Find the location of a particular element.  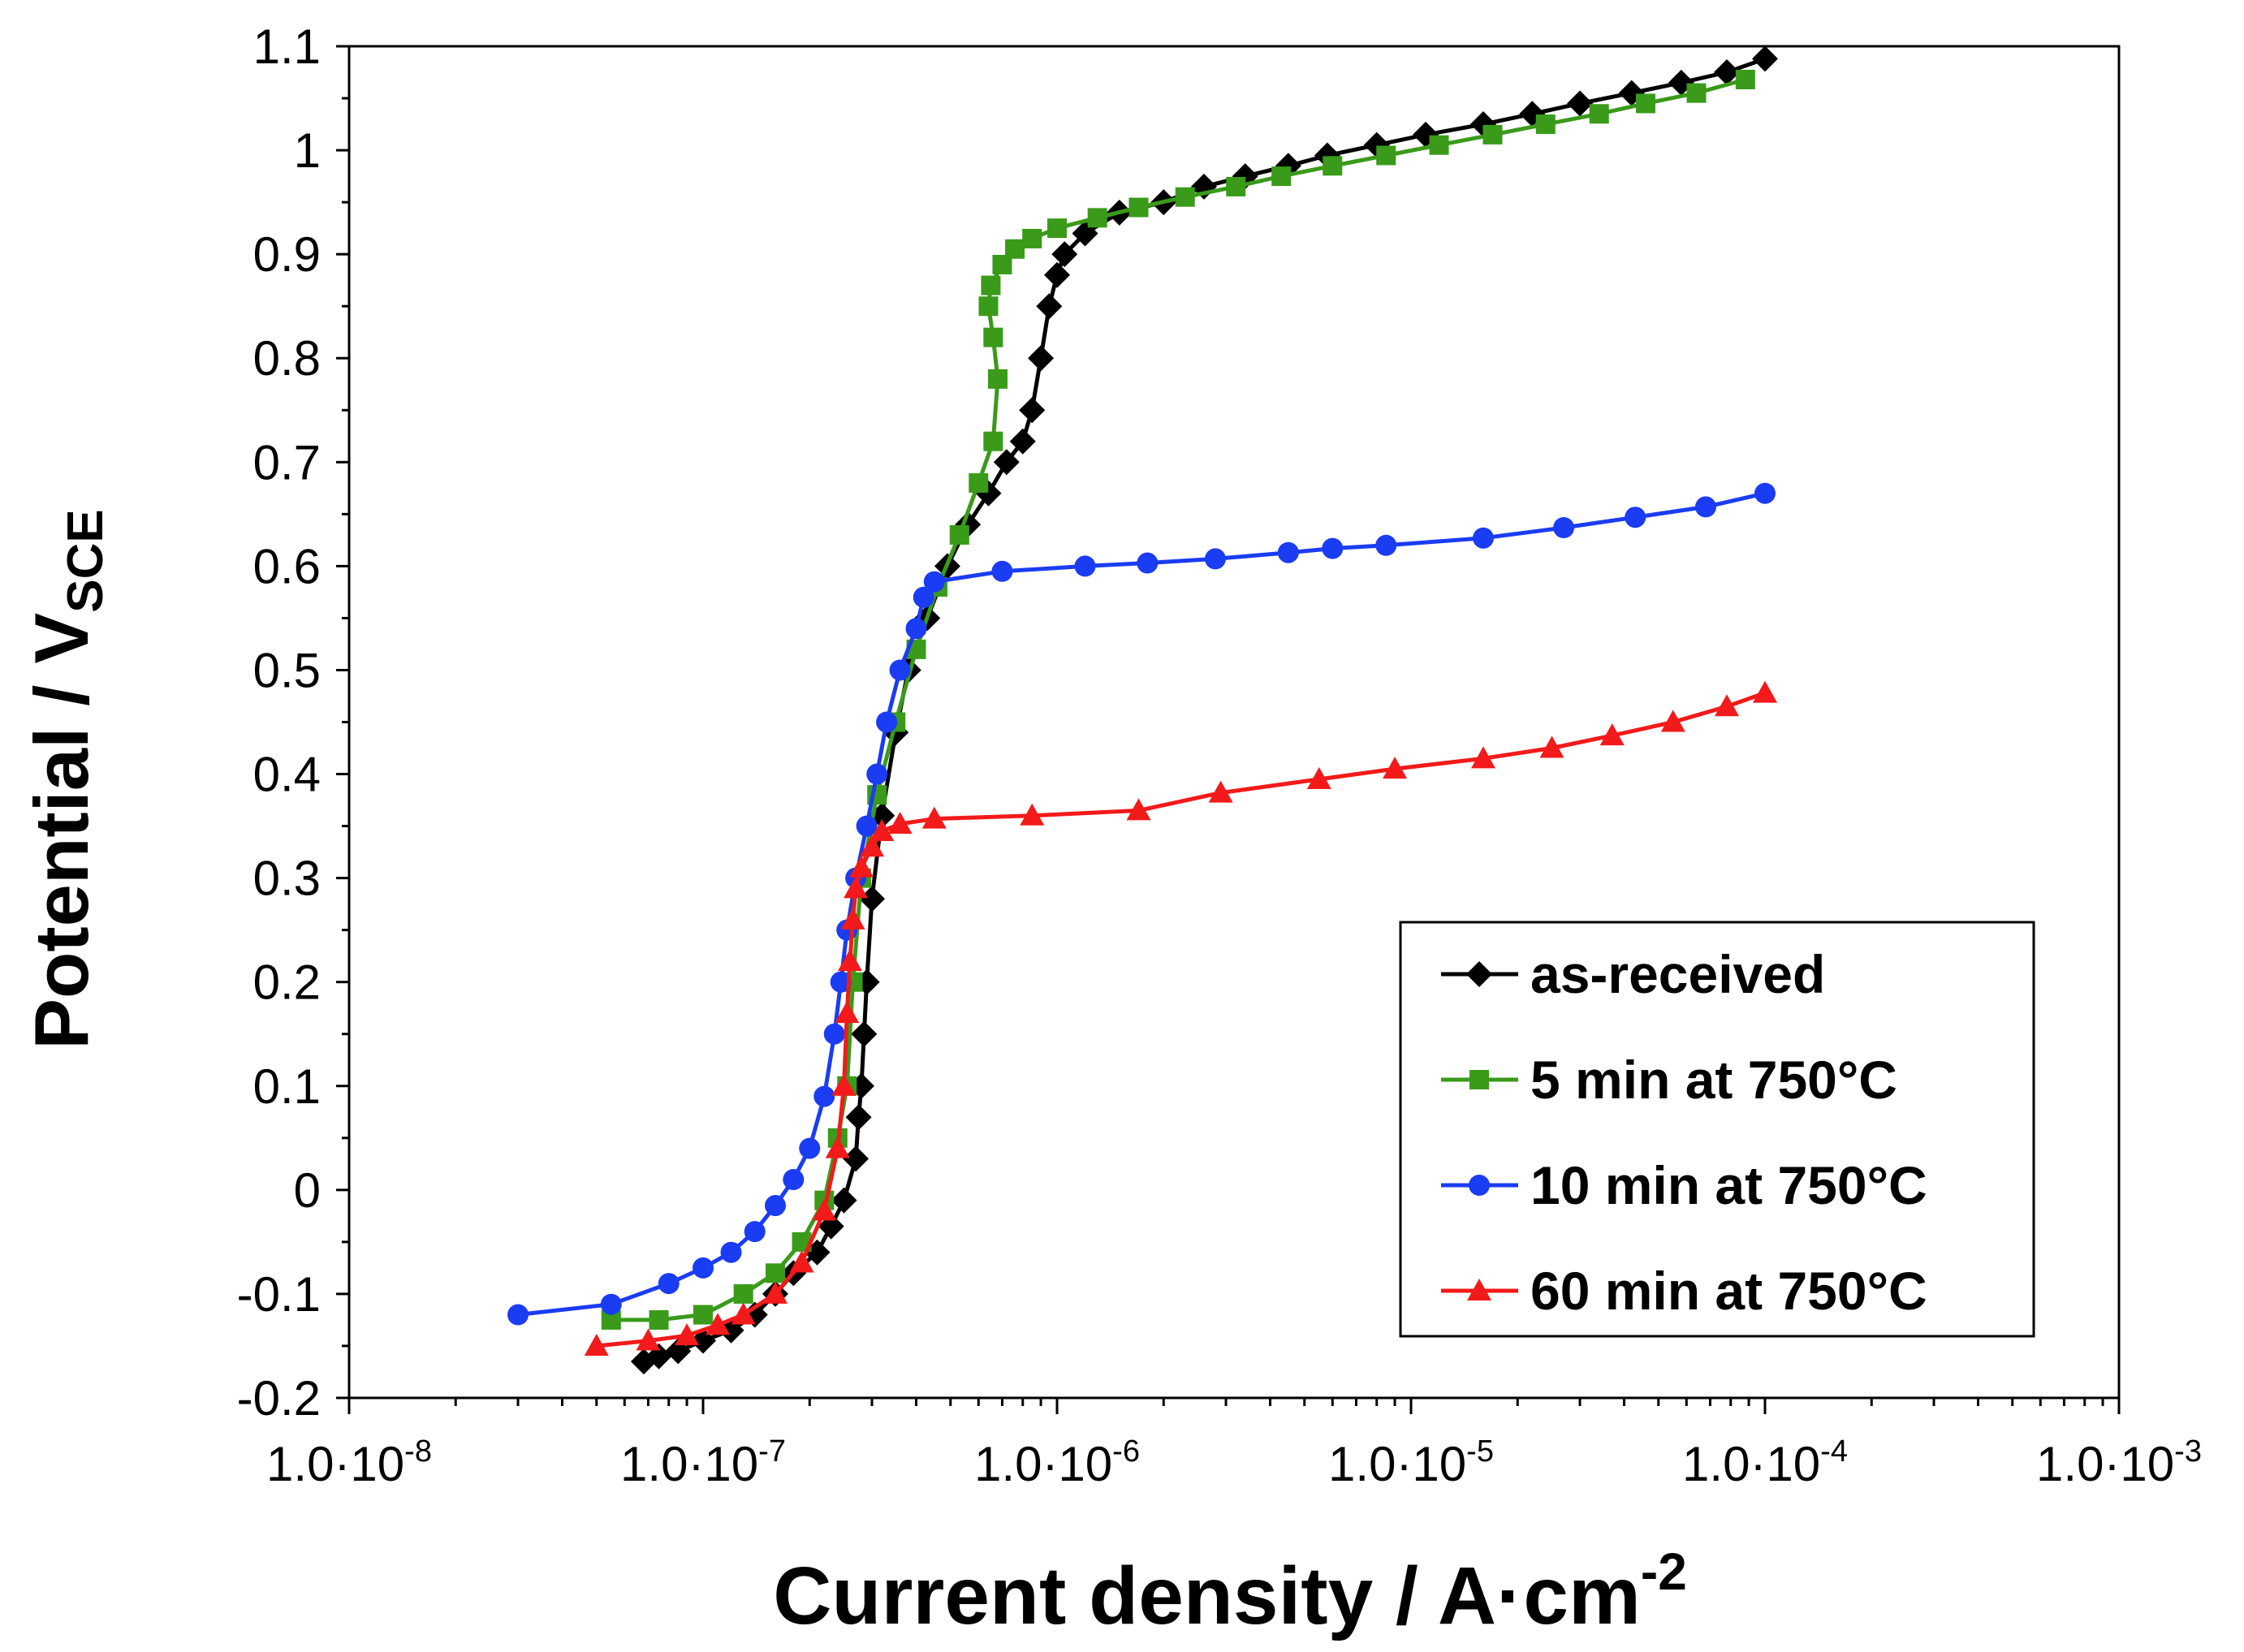

x-axis-title-superscript: -2 is located at coordinates (1664, 1571).